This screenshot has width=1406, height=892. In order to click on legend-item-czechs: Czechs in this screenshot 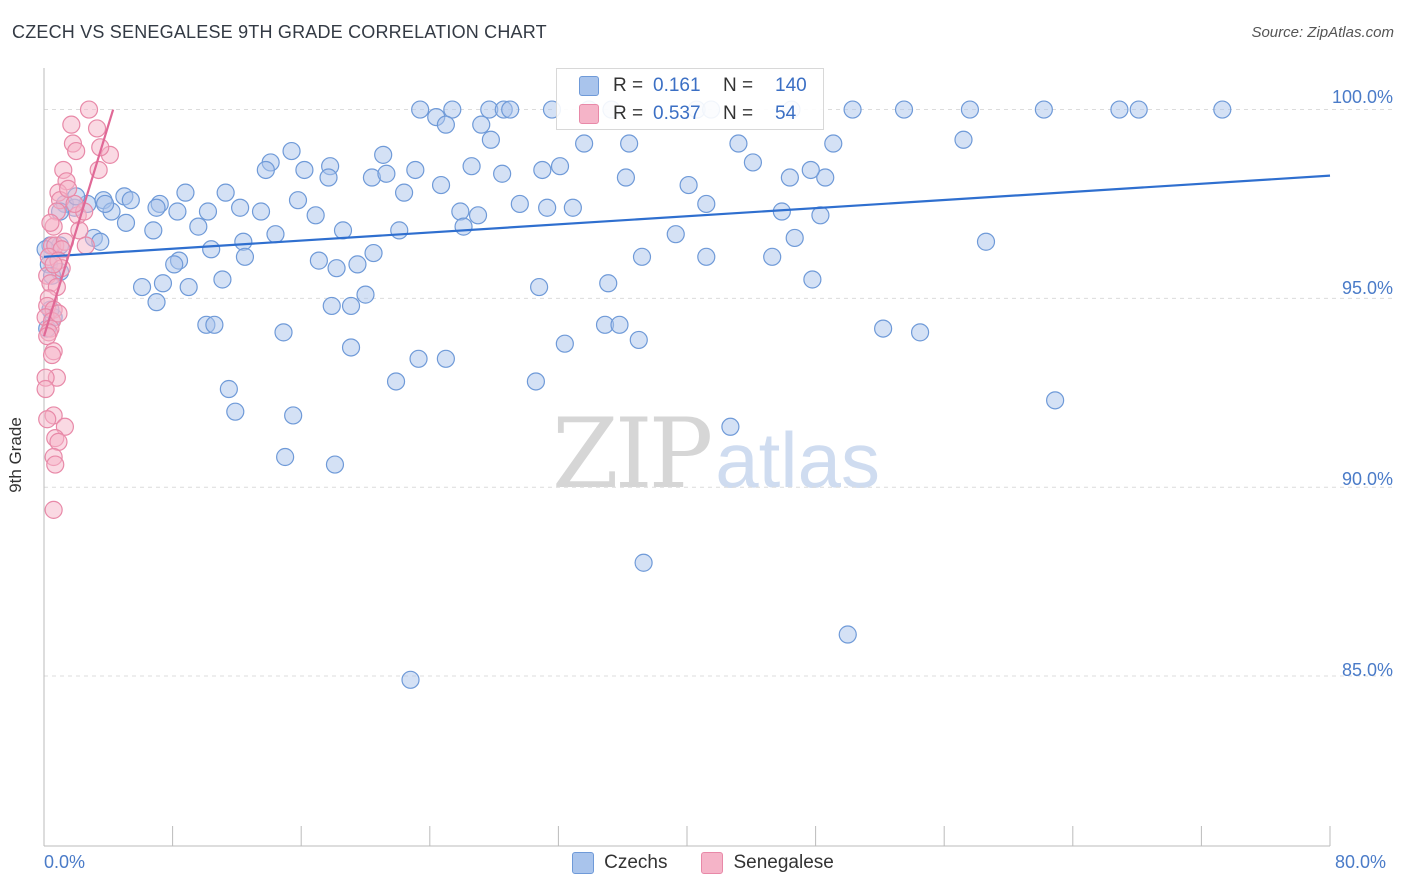, I will do `click(619, 863)`.